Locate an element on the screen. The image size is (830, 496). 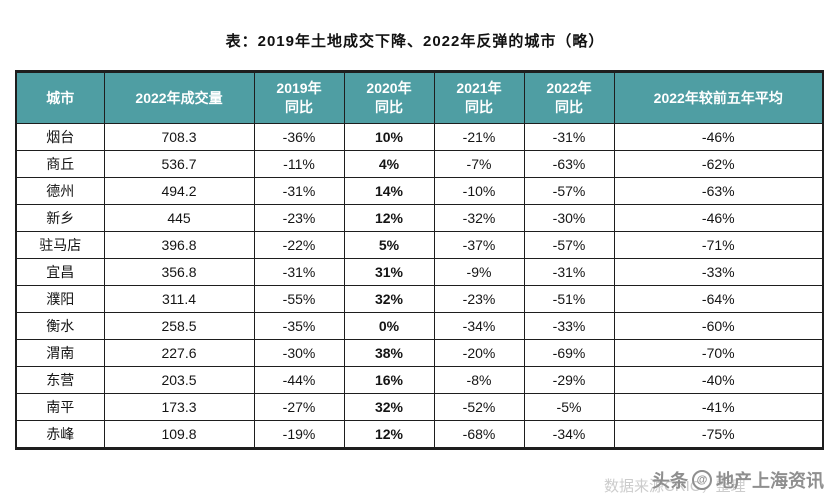
cell-vs-5yr-avg: -63% is located at coordinates (718, 191).